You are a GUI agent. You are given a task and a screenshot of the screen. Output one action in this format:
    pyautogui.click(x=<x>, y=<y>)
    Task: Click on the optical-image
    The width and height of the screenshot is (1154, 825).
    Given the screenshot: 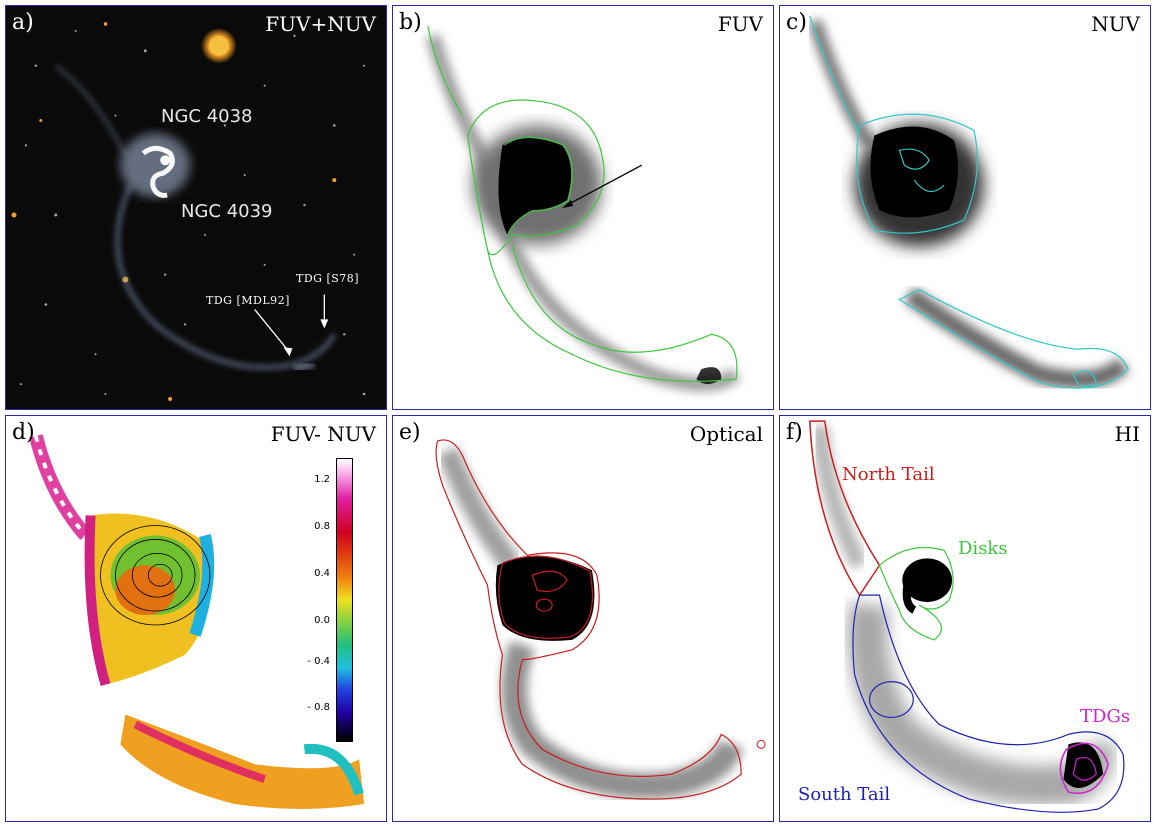 What is the action you would take?
    pyautogui.click(x=600, y=619)
    